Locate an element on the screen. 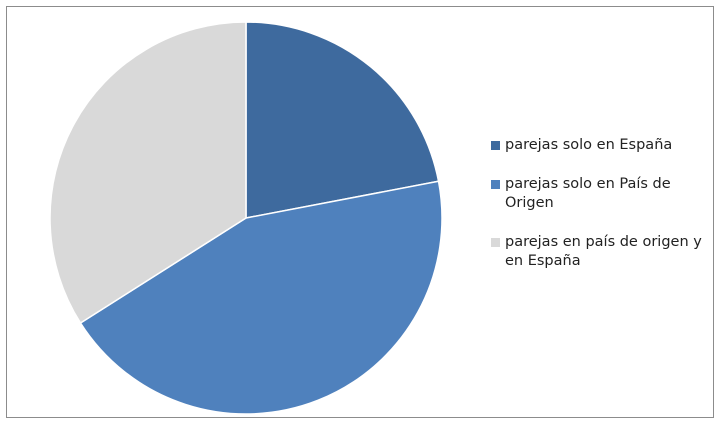 The width and height of the screenshot is (721, 424). legend-swatch-ambos is located at coordinates (495, 242).